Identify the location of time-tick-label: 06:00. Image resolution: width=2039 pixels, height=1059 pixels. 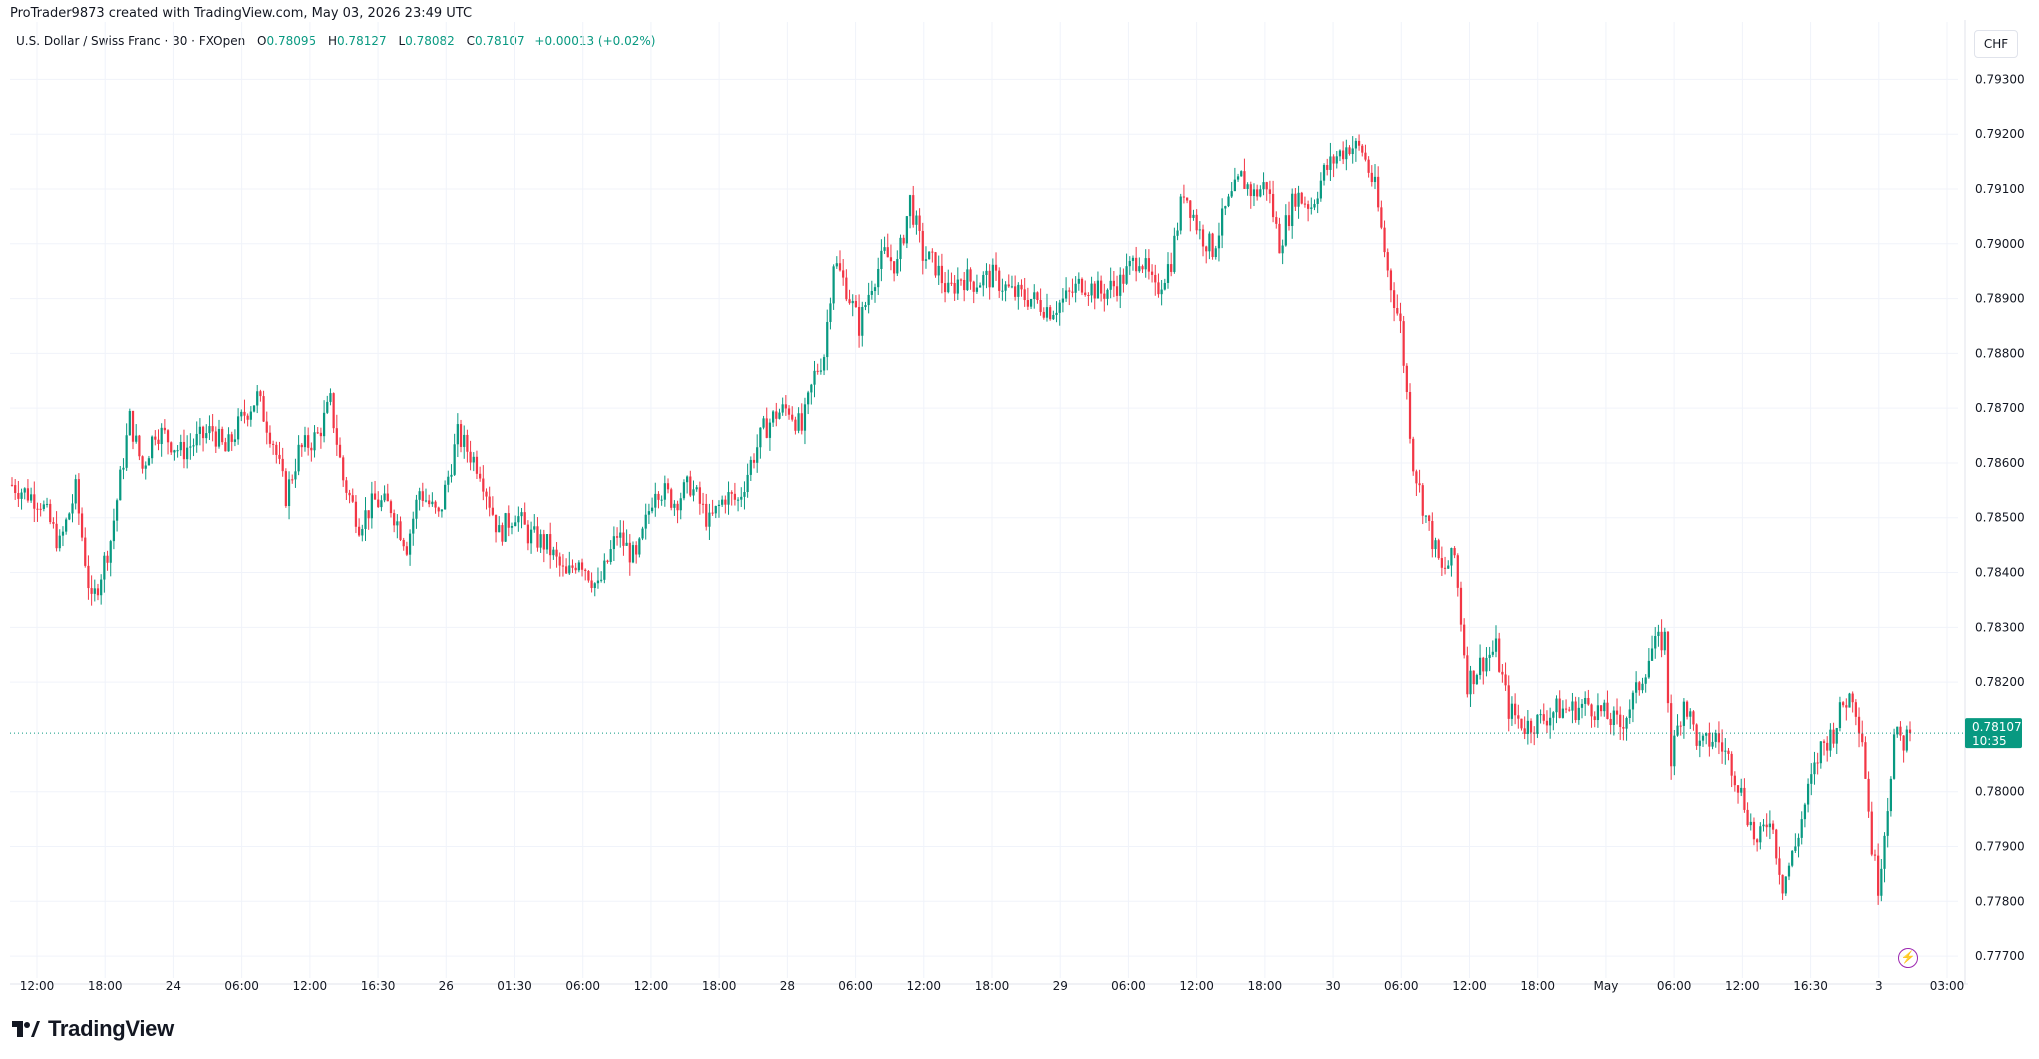
(1674, 986).